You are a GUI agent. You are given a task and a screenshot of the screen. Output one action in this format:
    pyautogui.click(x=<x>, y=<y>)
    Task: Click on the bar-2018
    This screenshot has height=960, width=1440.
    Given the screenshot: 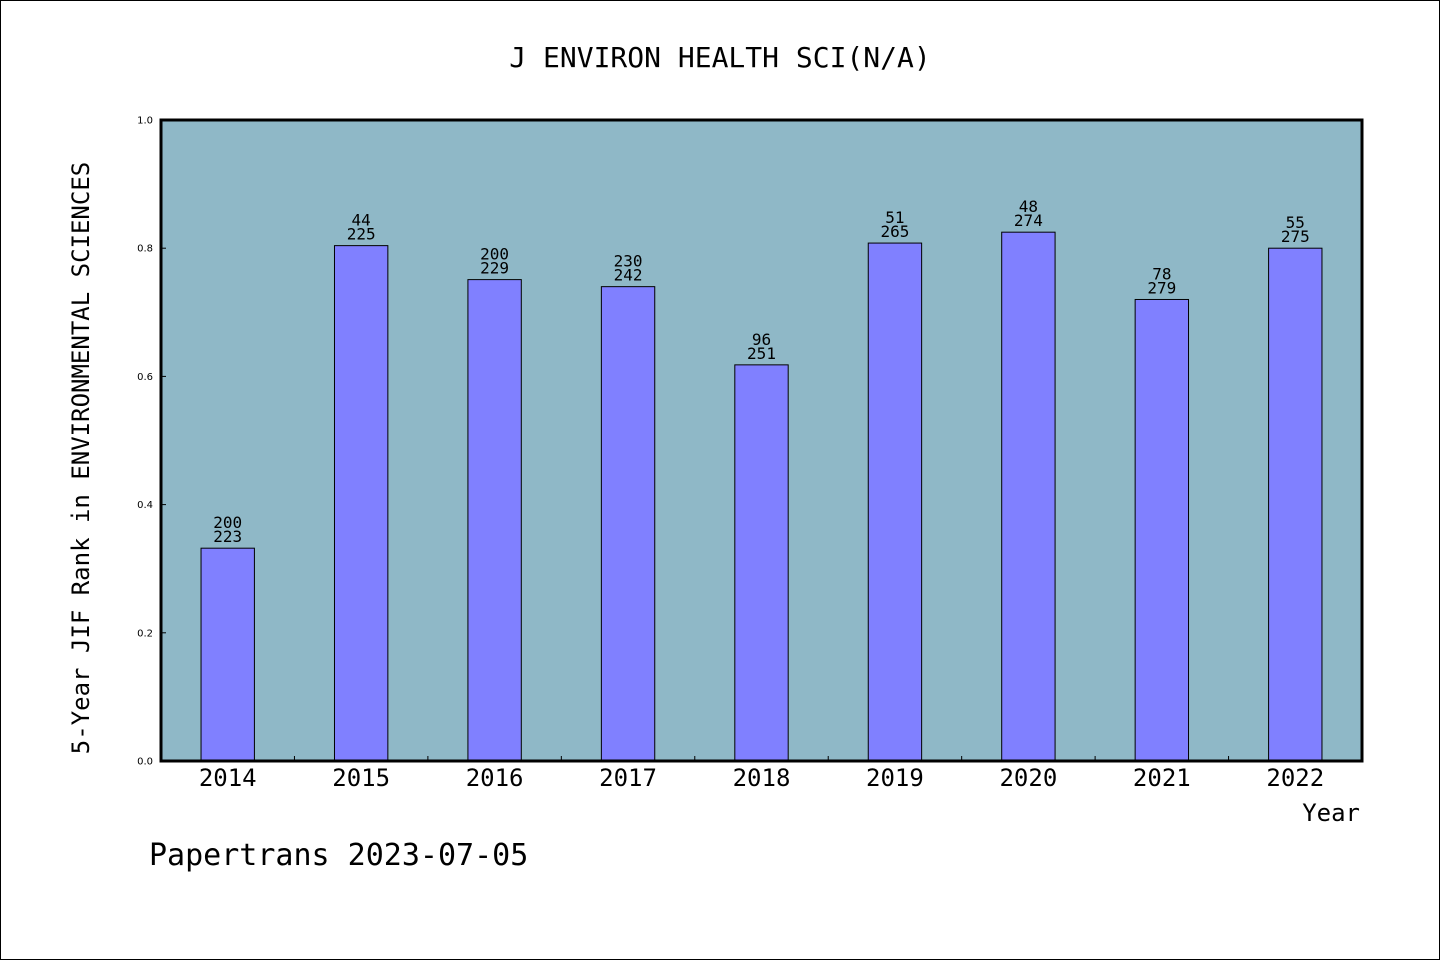 What is the action you would take?
    pyautogui.click(x=761, y=563)
    